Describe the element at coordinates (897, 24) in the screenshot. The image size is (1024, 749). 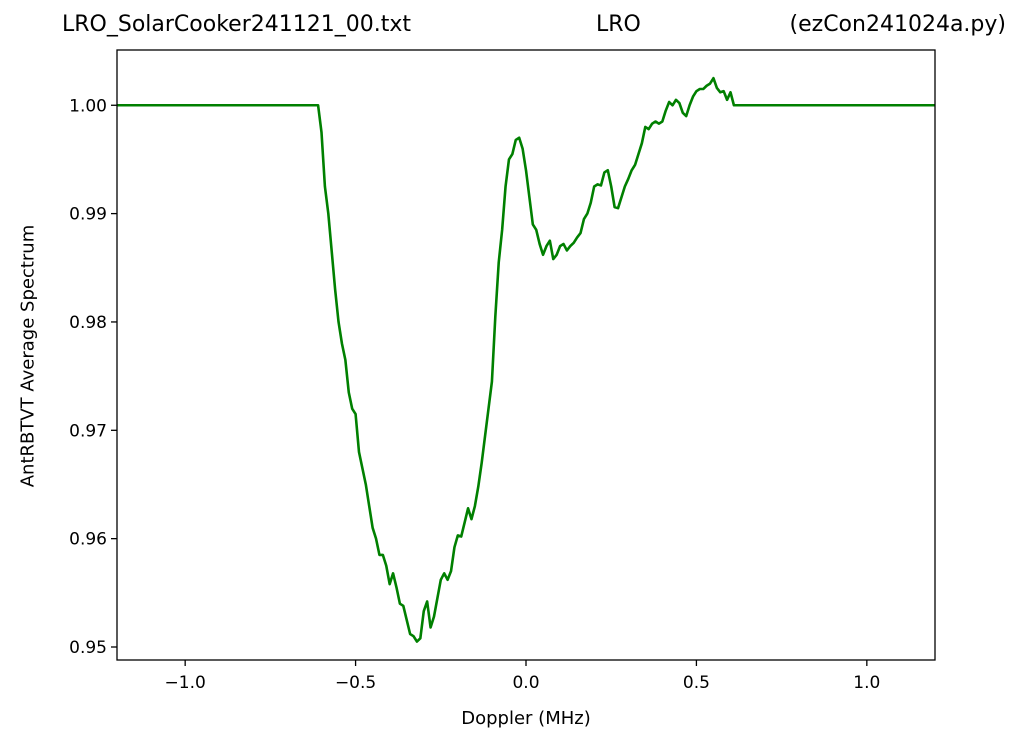
I see `chart-title-right: (ezCon241024a.py)` at that location.